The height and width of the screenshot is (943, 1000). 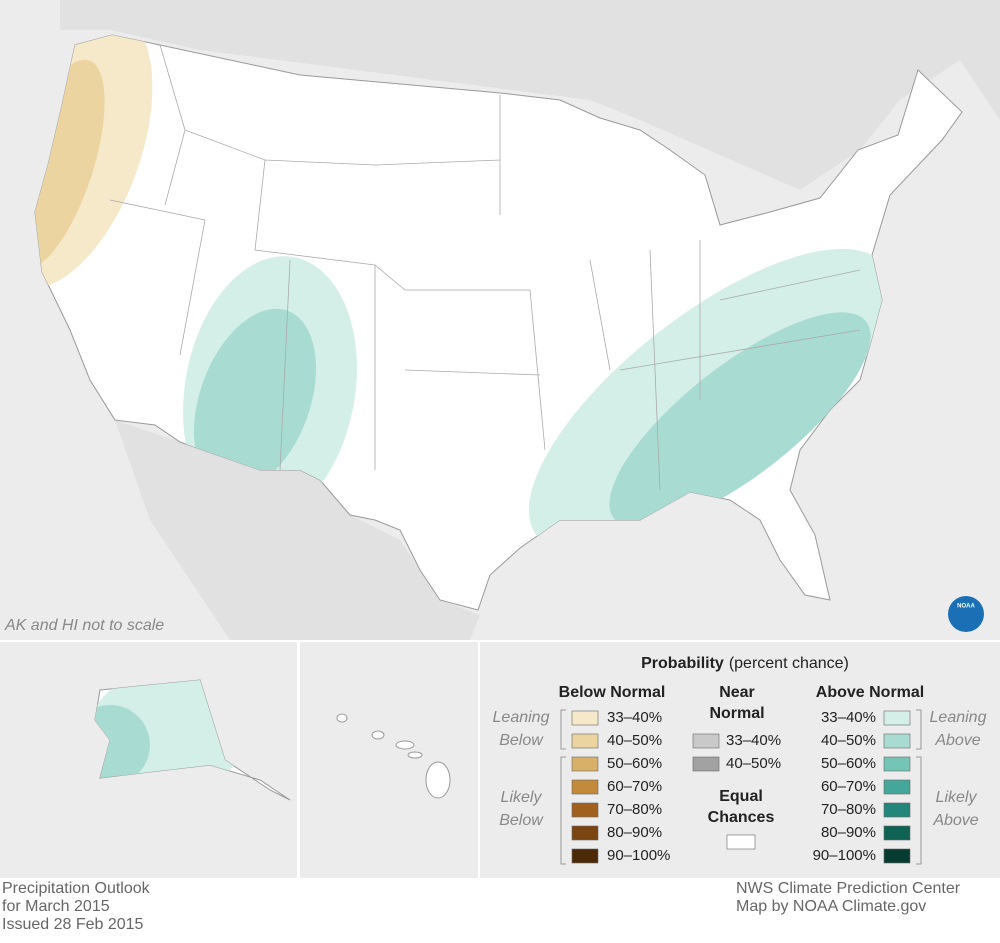 What do you see at coordinates (70, 165) in the screenshot?
I see `likely-below-area` at bounding box center [70, 165].